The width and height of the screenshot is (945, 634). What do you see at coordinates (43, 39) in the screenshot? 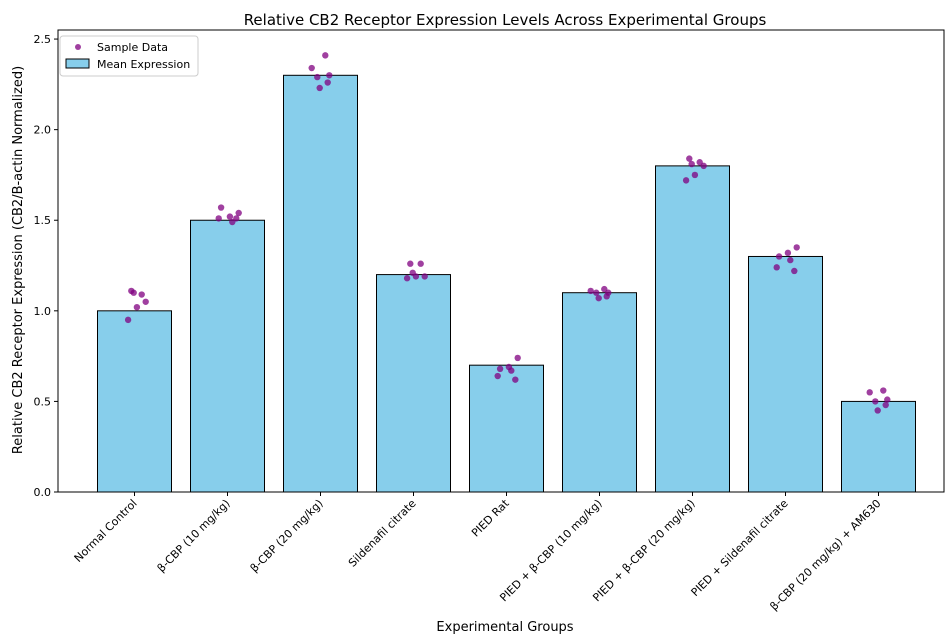
I see `y-tick-label-5: 2.5` at bounding box center [43, 39].